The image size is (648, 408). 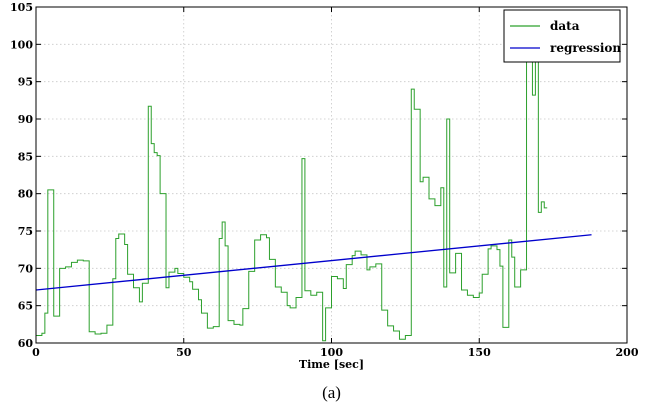 I want to click on legend-box, so click(x=562, y=36).